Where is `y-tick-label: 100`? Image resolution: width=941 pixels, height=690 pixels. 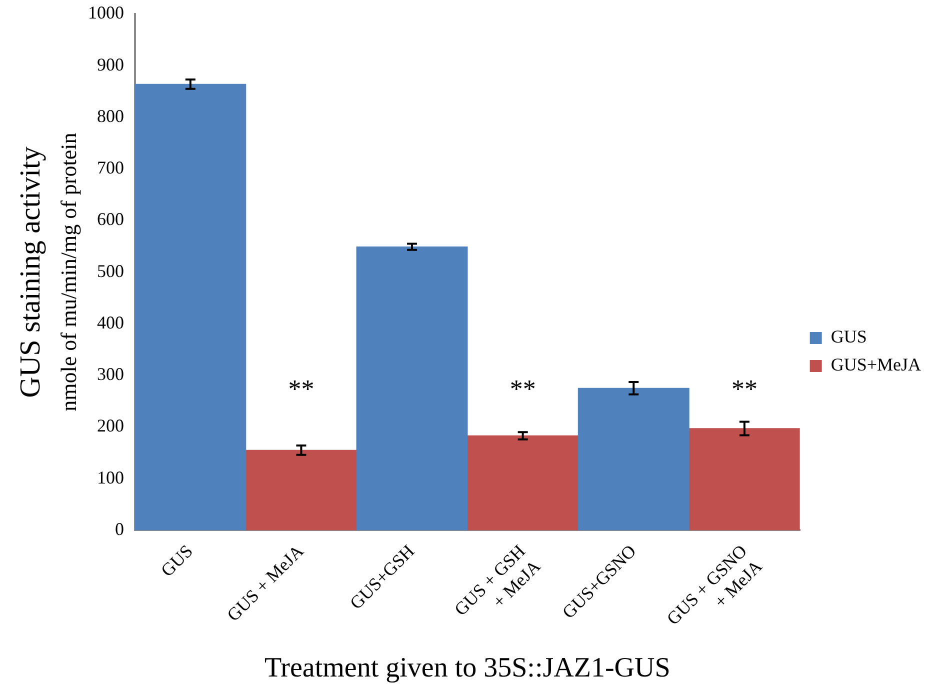
y-tick-label: 100 is located at coordinates (110, 477).